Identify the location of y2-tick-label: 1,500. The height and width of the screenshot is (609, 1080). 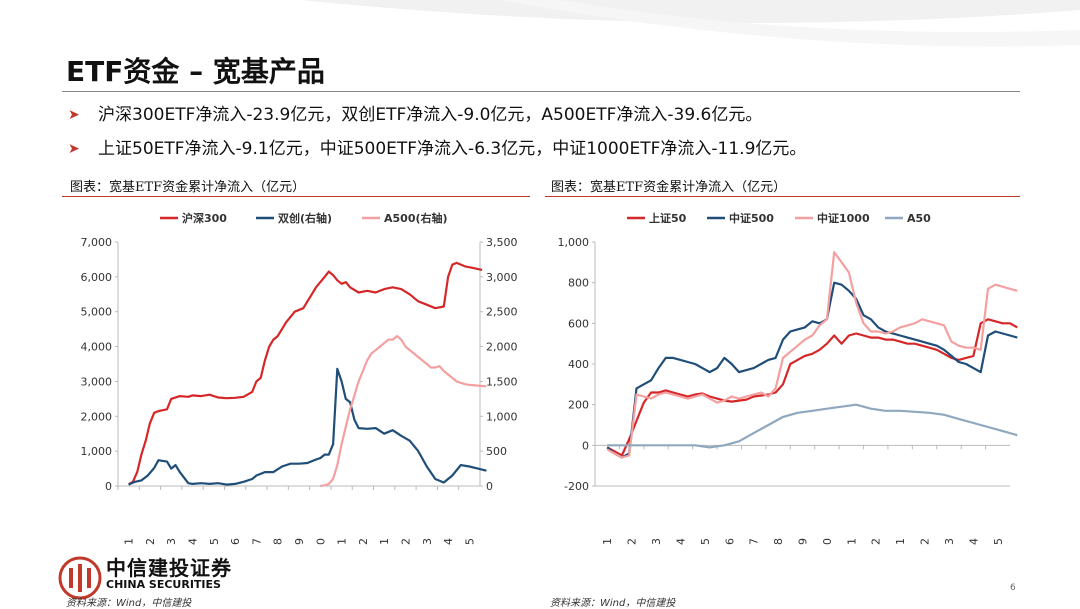
(502, 381).